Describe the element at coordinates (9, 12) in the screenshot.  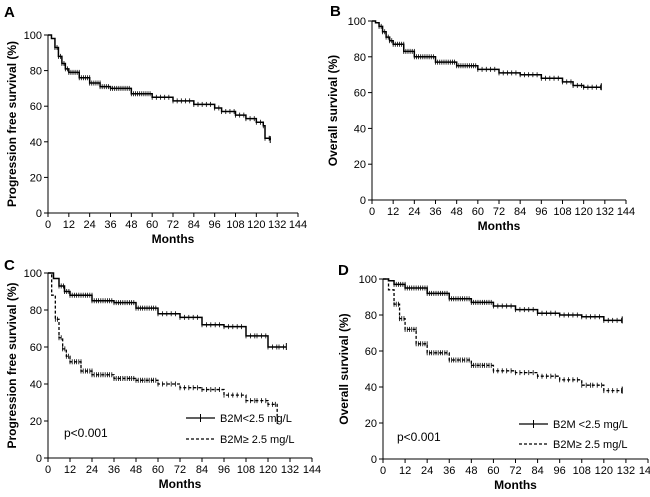
I see `panel-letter: A` at that location.